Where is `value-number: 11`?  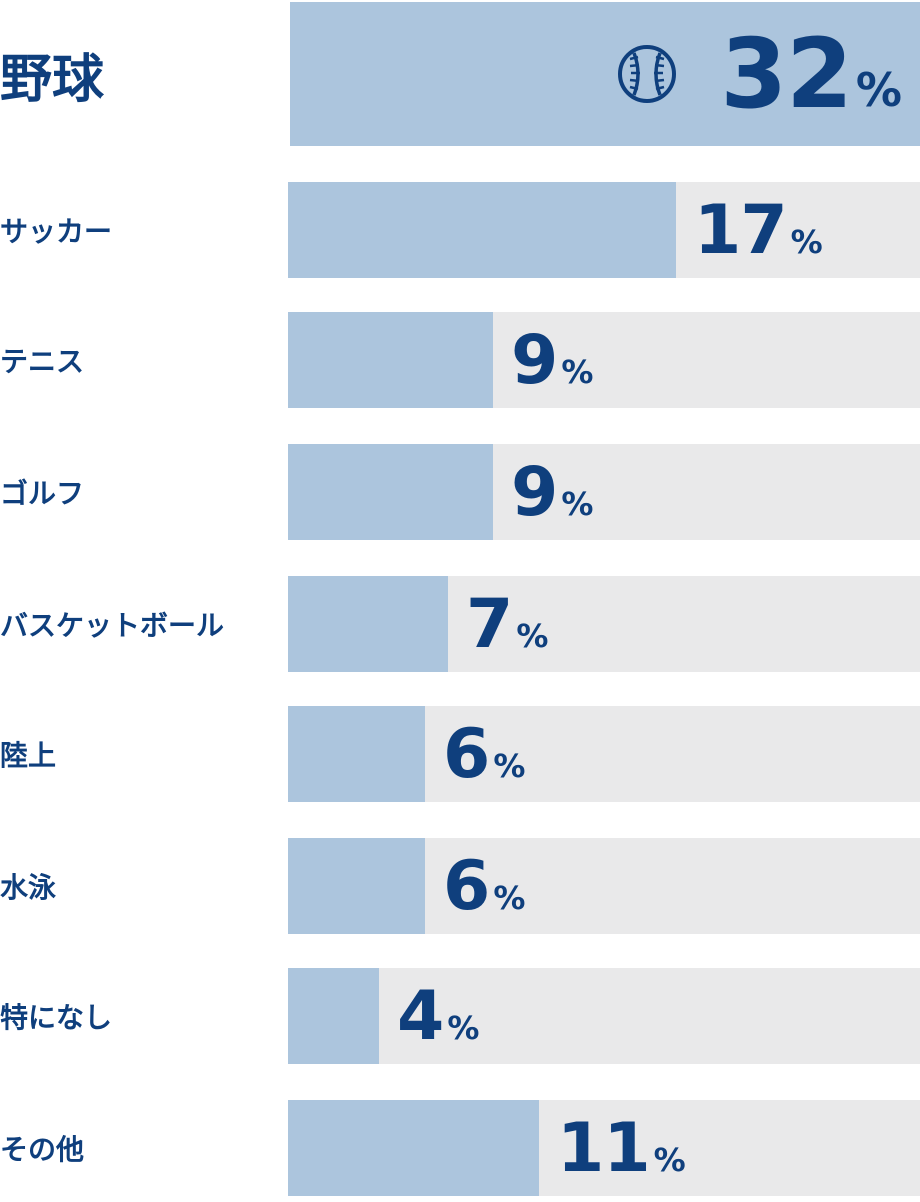
value-number: 11 is located at coordinates (604, 1148).